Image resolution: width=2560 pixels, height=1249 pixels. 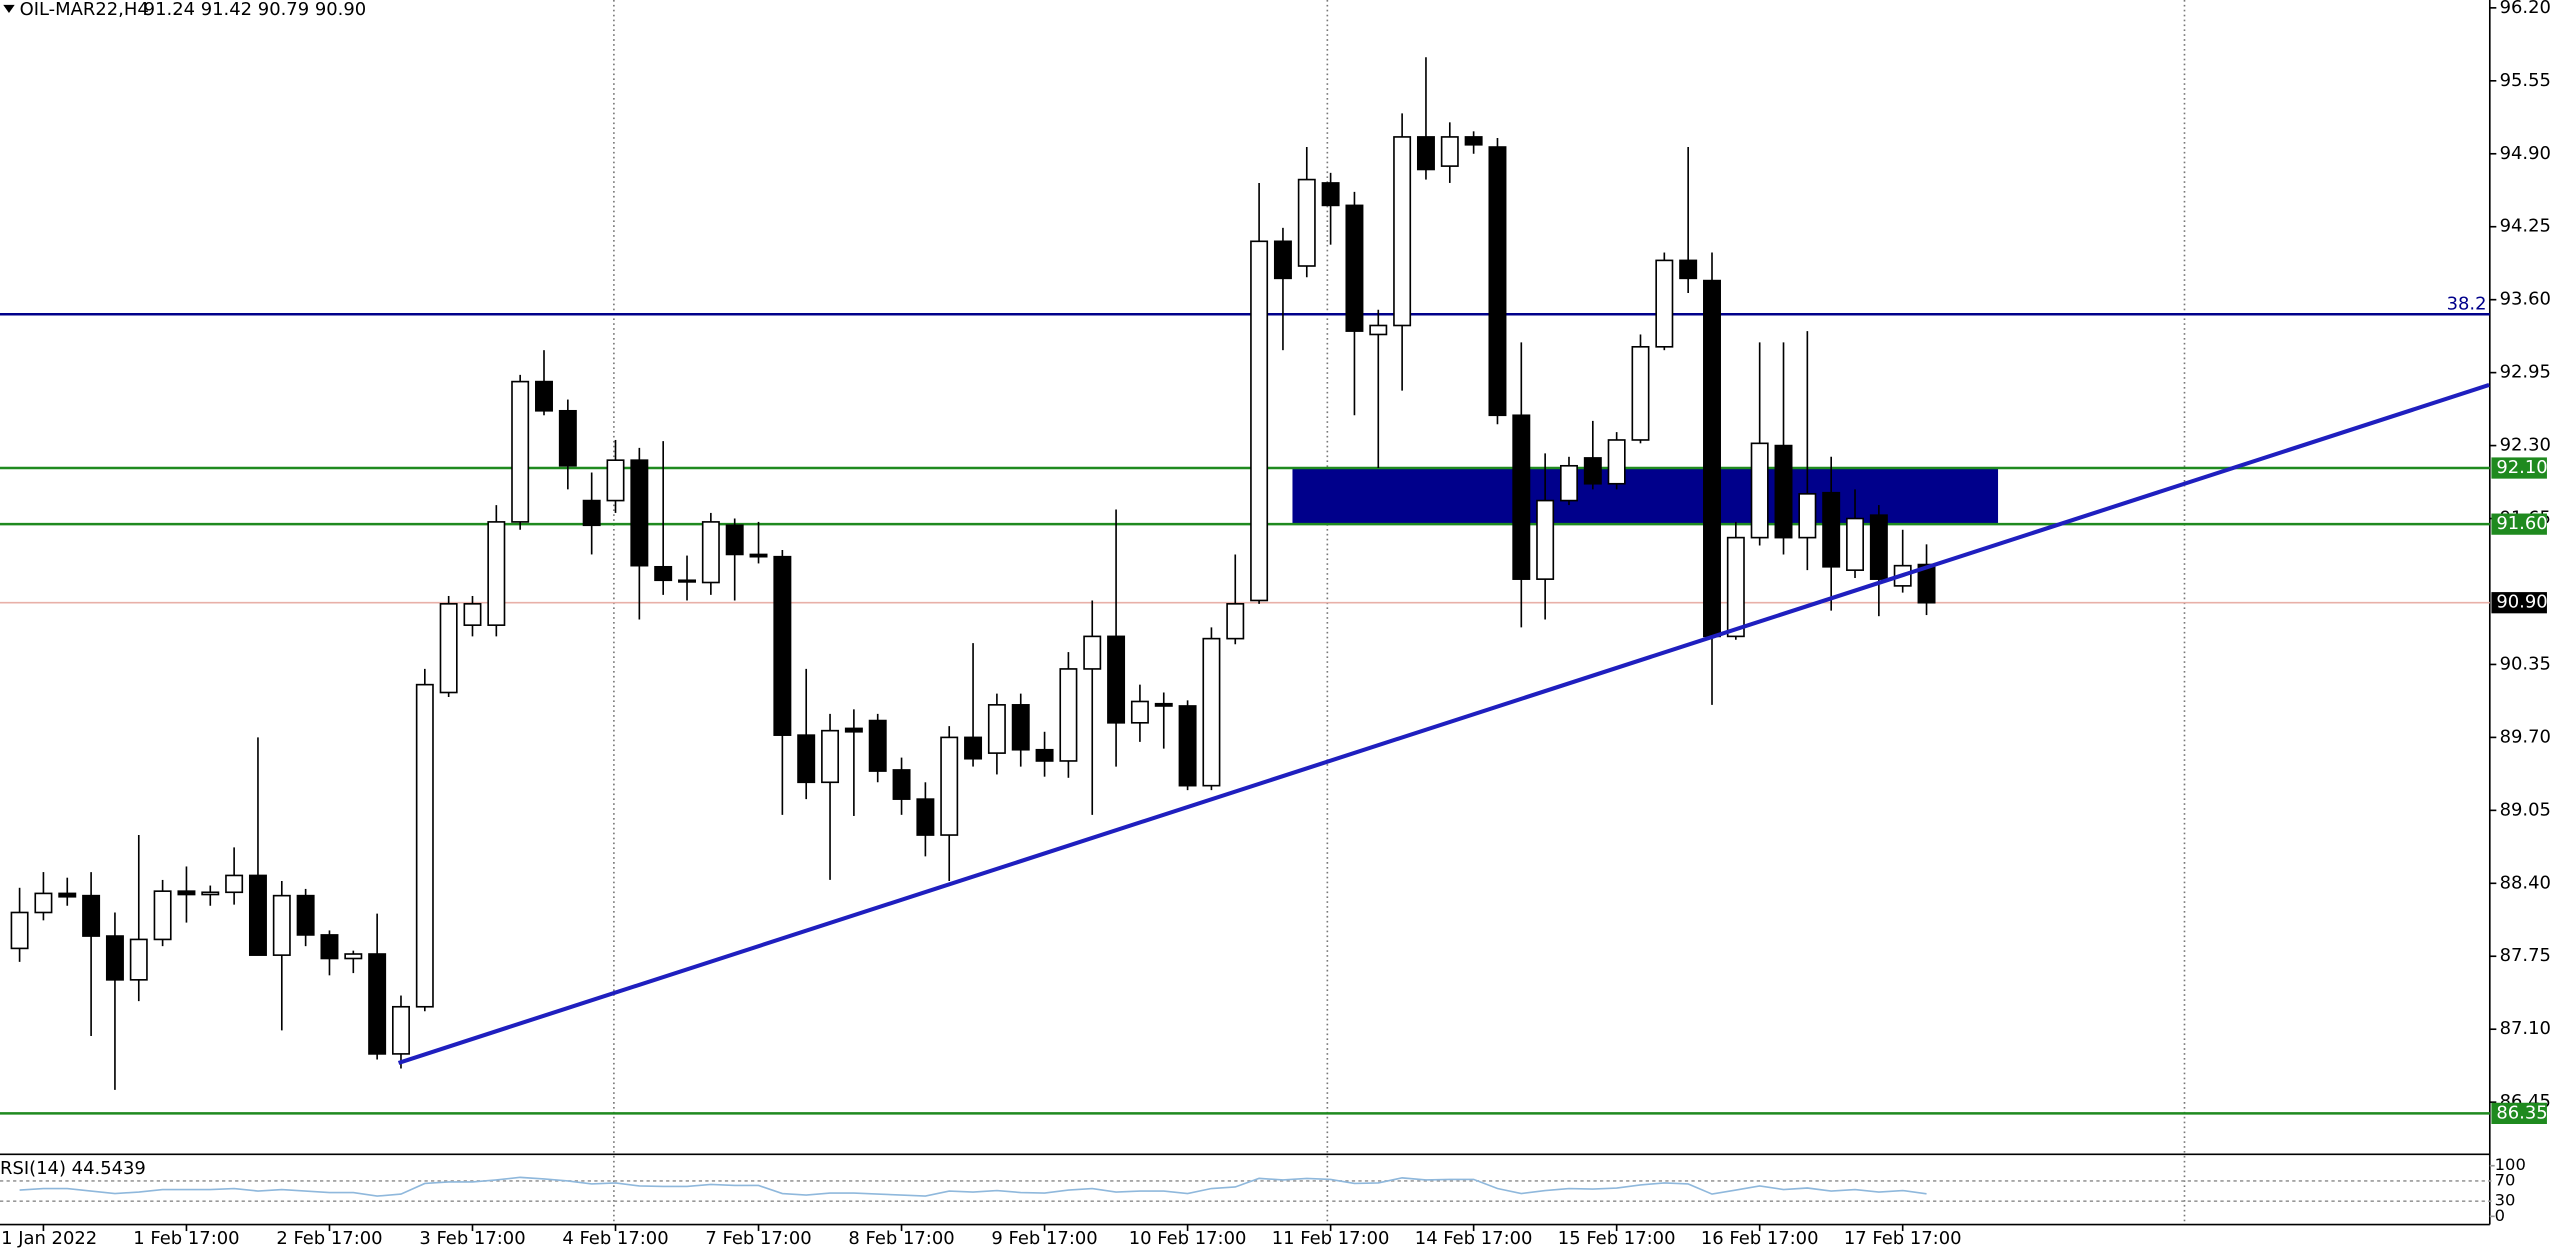 What do you see at coordinates (2510, 1164) in the screenshot?
I see `rsi-tick-label: 100` at bounding box center [2510, 1164].